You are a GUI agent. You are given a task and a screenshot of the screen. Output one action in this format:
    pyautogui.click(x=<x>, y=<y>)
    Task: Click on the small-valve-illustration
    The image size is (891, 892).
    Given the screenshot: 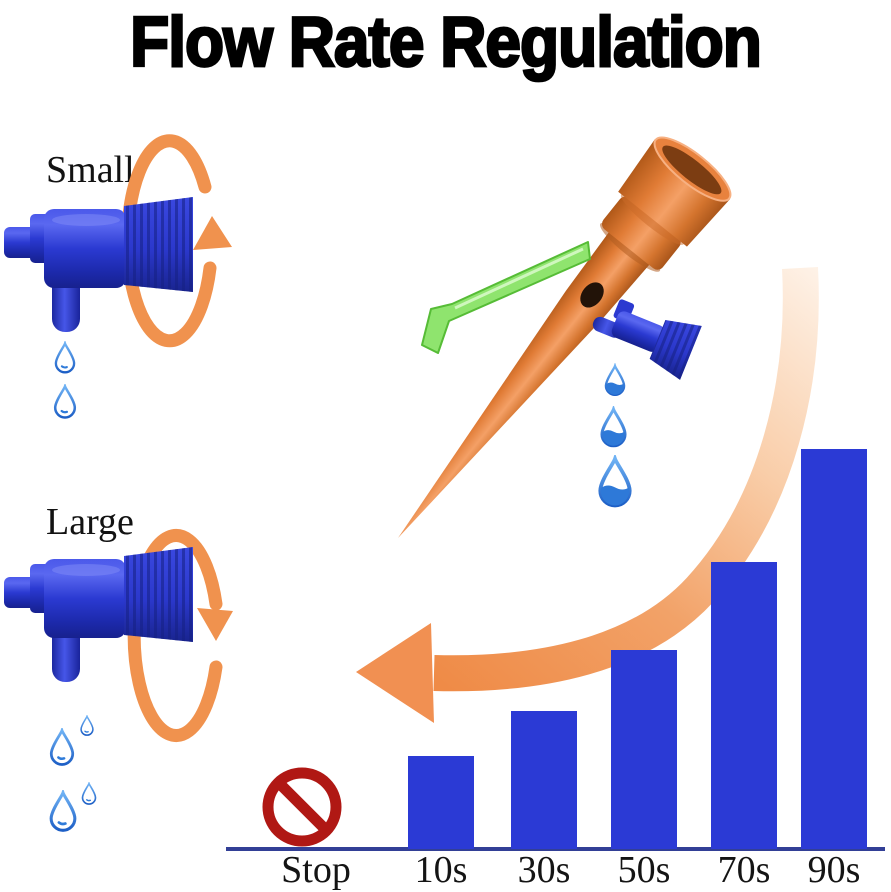 What is the action you would take?
    pyautogui.click(x=98, y=264)
    